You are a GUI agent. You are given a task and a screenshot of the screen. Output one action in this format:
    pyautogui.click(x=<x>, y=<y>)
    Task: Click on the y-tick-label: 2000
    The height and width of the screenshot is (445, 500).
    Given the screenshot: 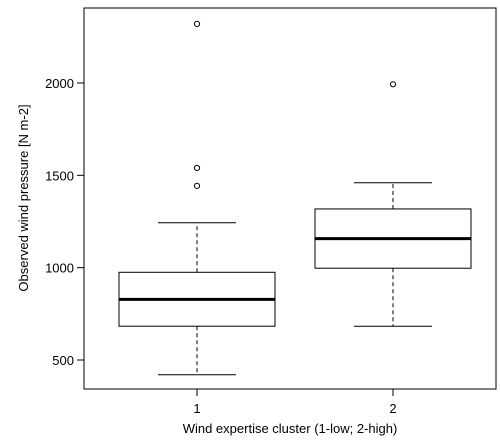 What is the action you would take?
    pyautogui.click(x=59, y=83)
    